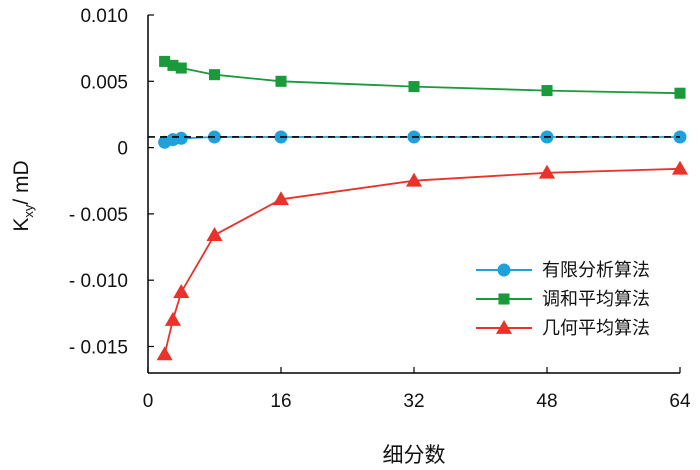 The image size is (700, 470). Describe the element at coordinates (98, 281) in the screenshot. I see `y-tick-label: - 0.010` at that location.